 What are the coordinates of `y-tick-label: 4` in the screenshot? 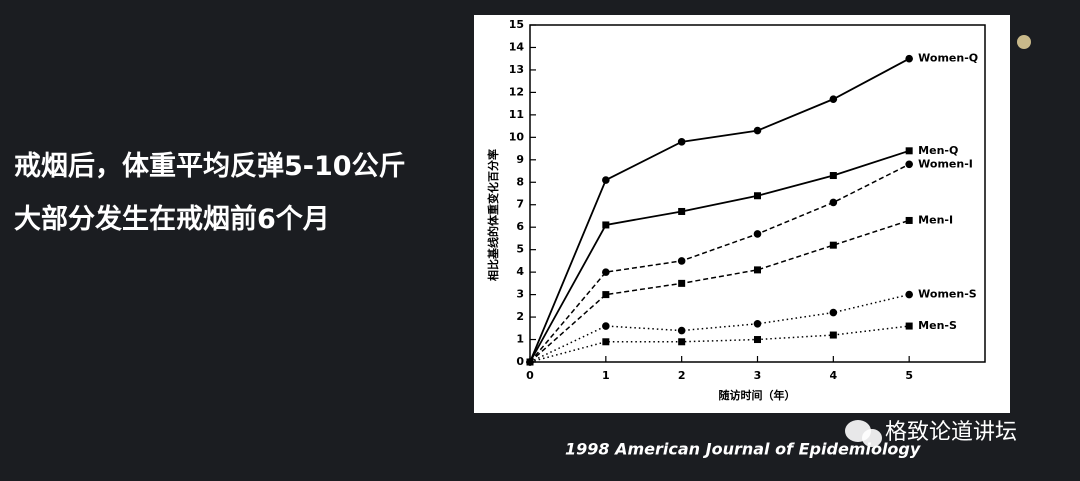 It's located at (520, 271).